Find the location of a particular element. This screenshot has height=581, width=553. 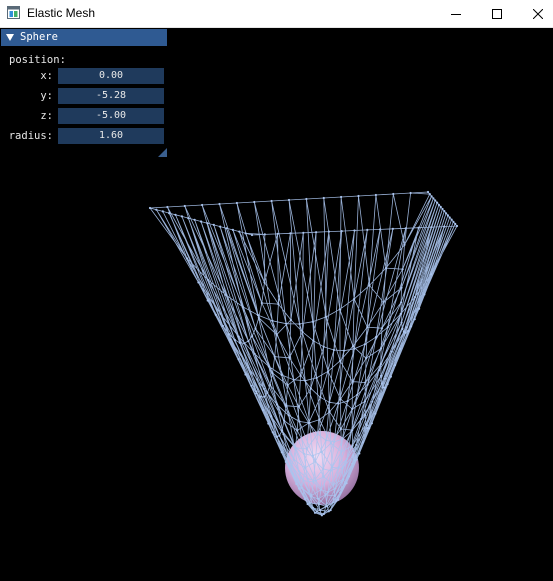

maximize-button is located at coordinates (497, 13).